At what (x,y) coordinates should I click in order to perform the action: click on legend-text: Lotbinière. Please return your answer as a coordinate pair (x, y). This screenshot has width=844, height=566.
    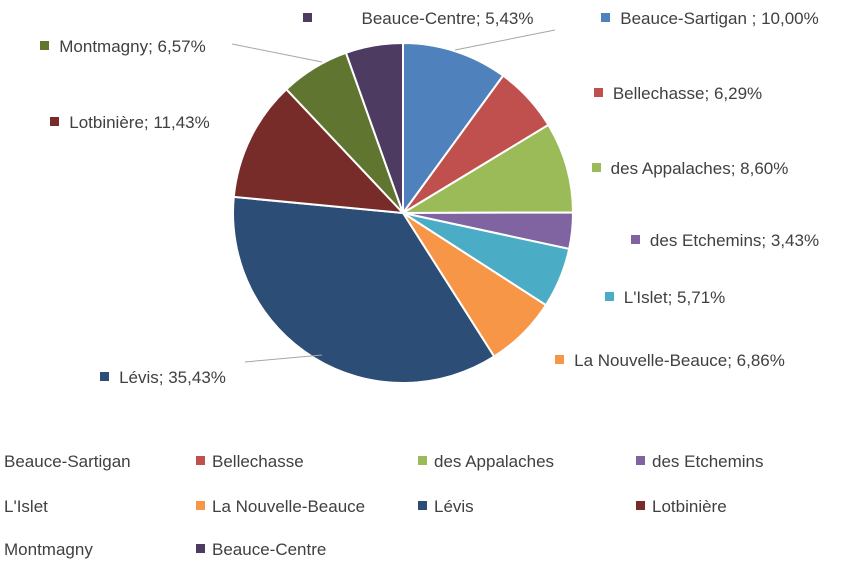
    Looking at the image, I should click on (689, 506).